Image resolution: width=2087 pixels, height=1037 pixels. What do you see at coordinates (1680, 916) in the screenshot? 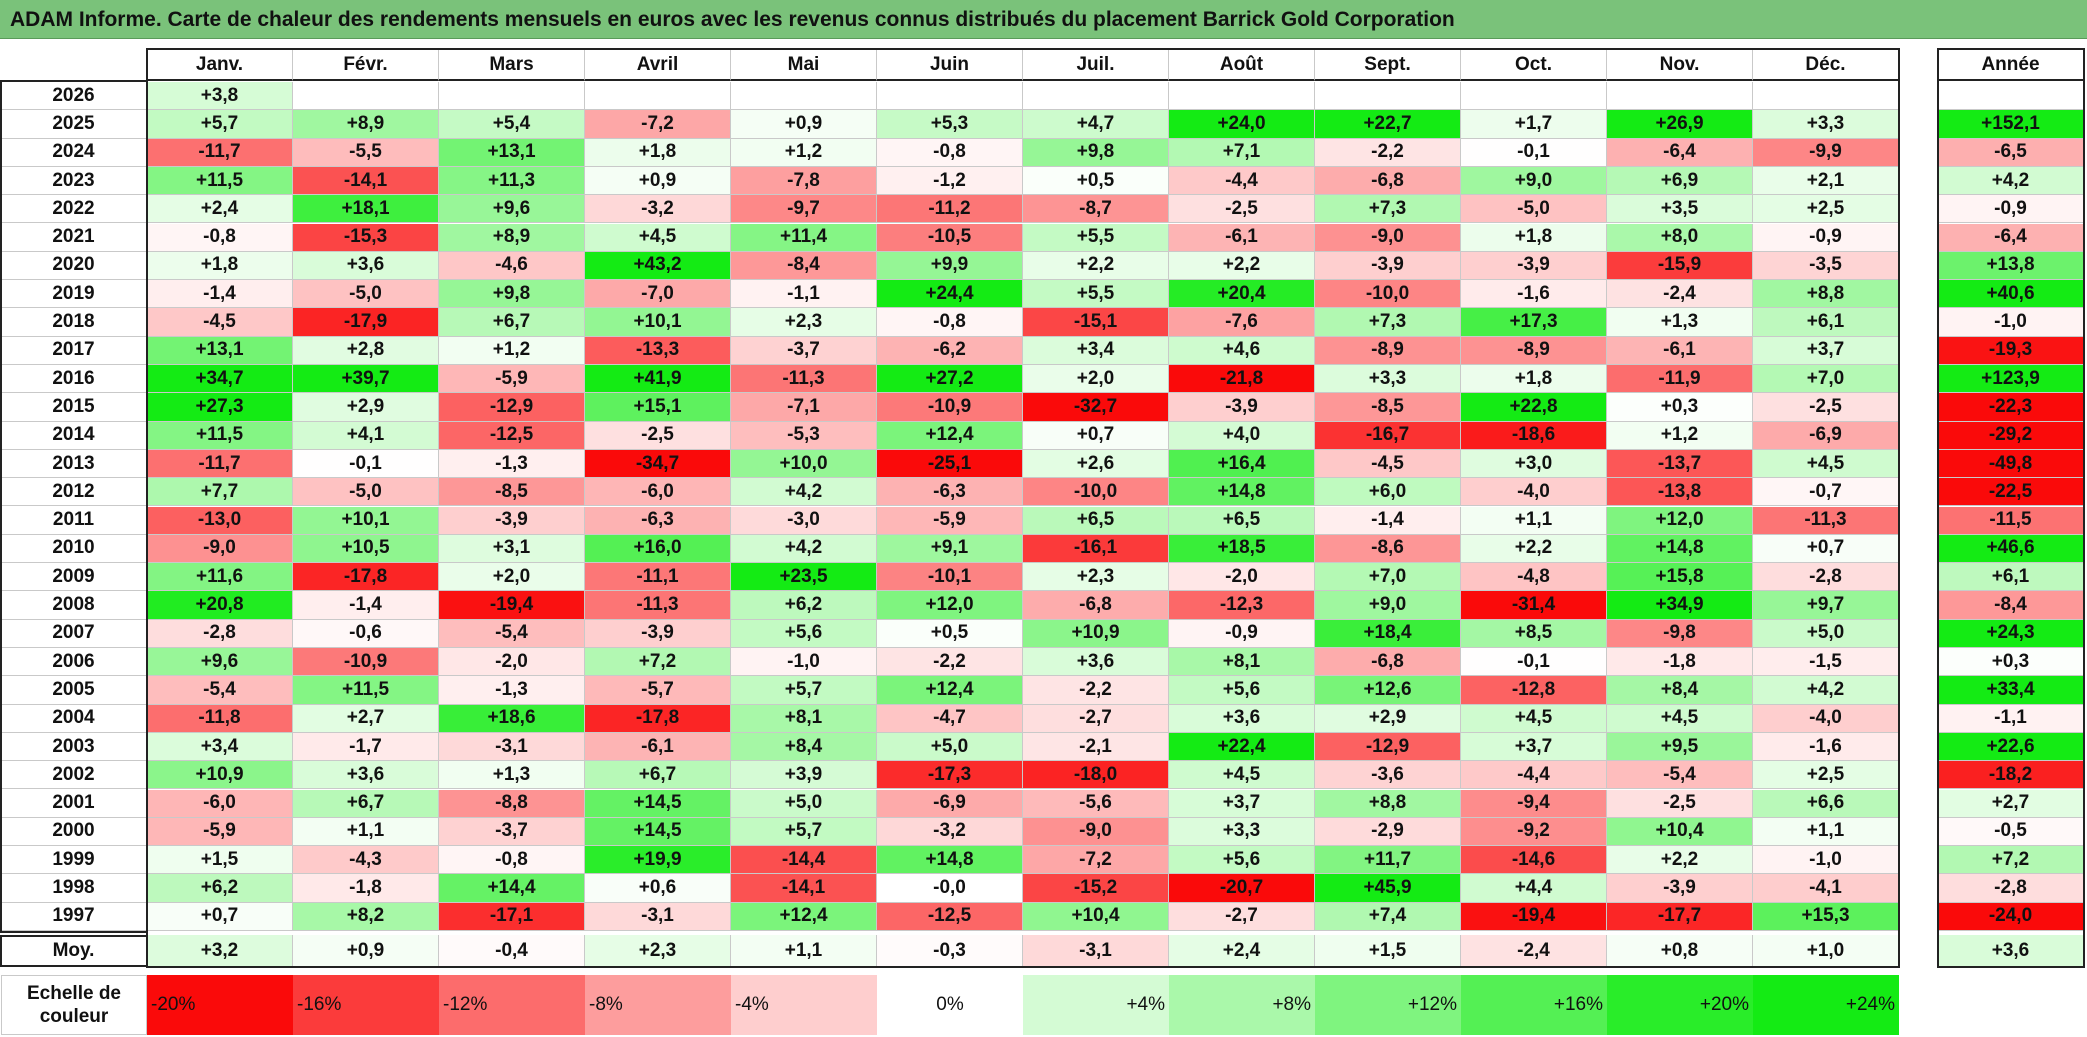
I see `heatmap-cell: -17,7` at bounding box center [1680, 916].